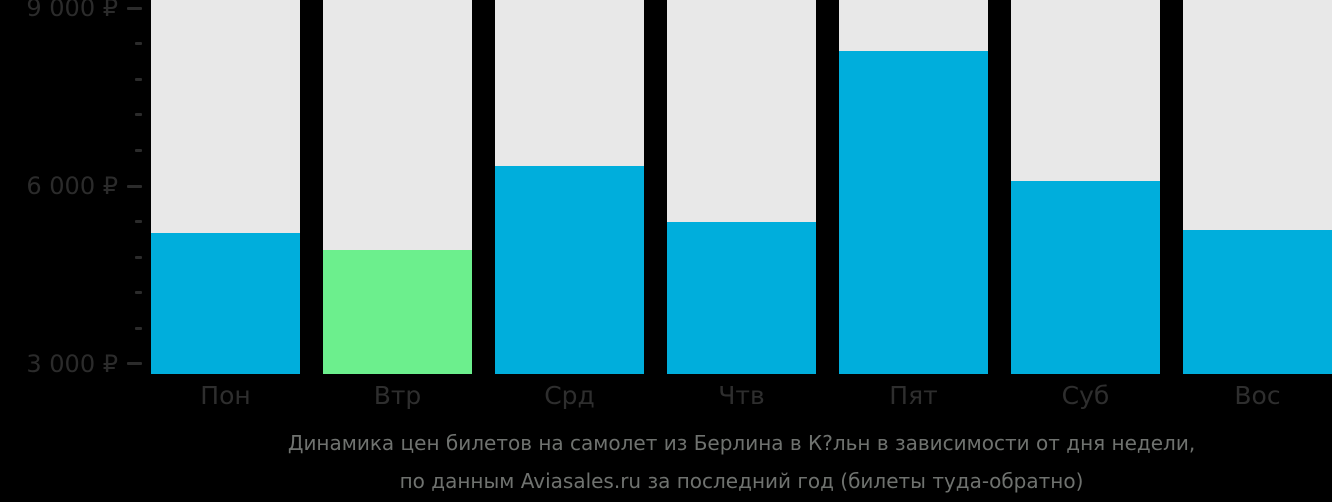 The image size is (1332, 502). I want to click on x-label-3: Чтв, so click(741, 395).